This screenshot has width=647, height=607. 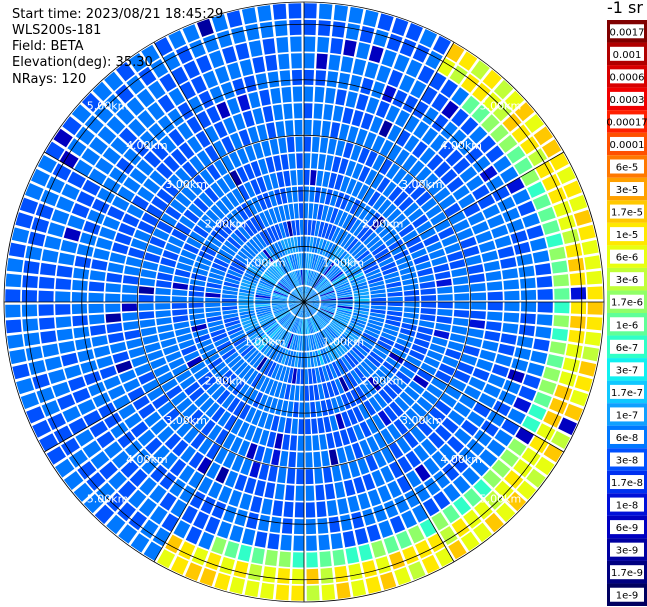 What do you see at coordinates (461, 145) in the screenshot?
I see `ring-label: 4.00km` at bounding box center [461, 145].